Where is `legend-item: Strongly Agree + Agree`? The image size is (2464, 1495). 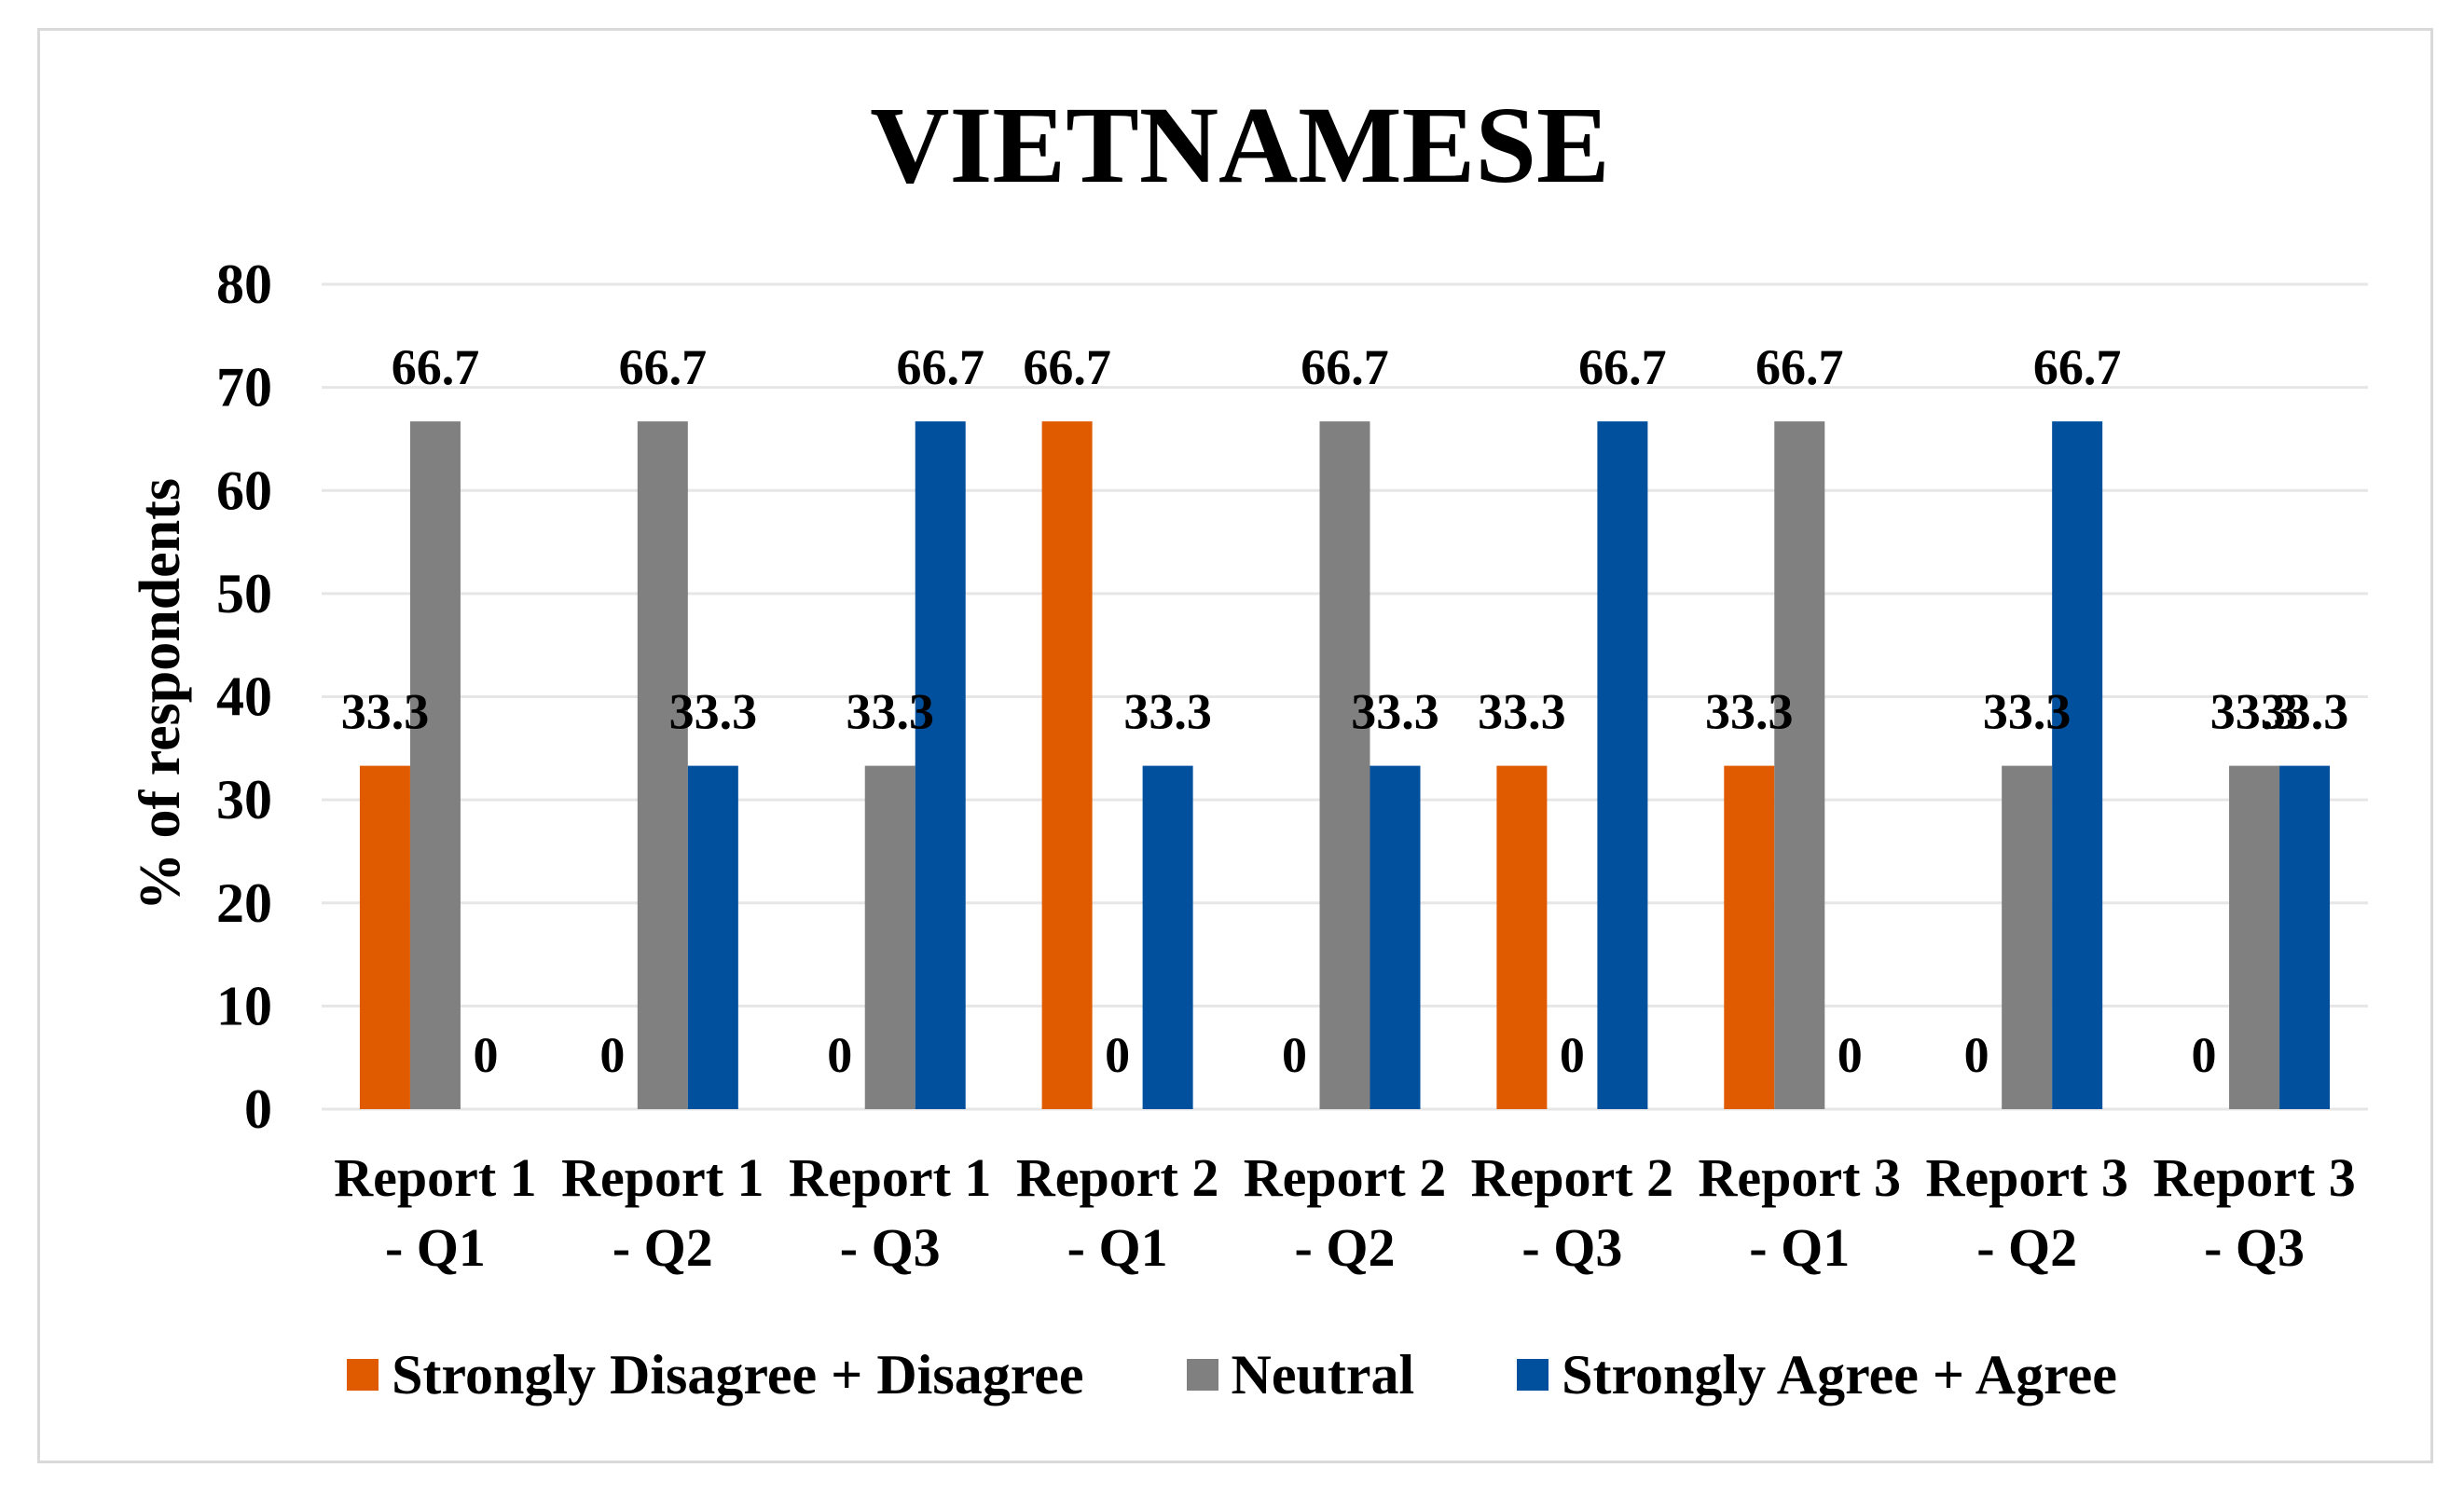 legend-item: Strongly Agree + Agree is located at coordinates (1817, 1375).